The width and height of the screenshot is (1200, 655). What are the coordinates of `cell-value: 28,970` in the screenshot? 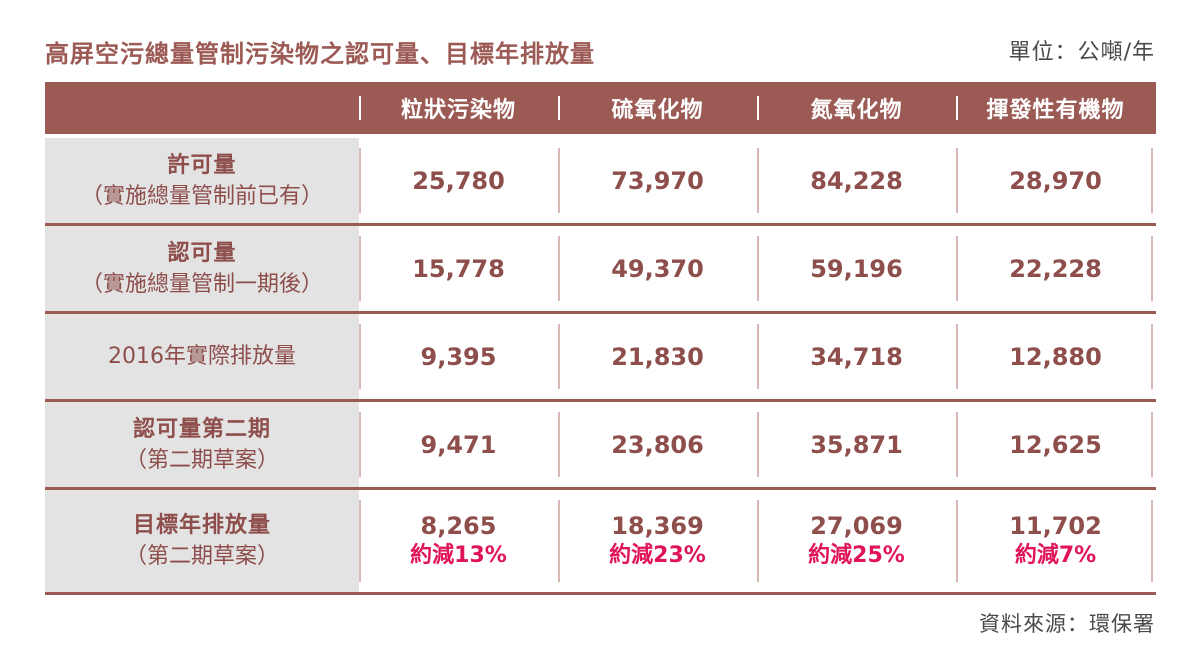 It's located at (1055, 180).